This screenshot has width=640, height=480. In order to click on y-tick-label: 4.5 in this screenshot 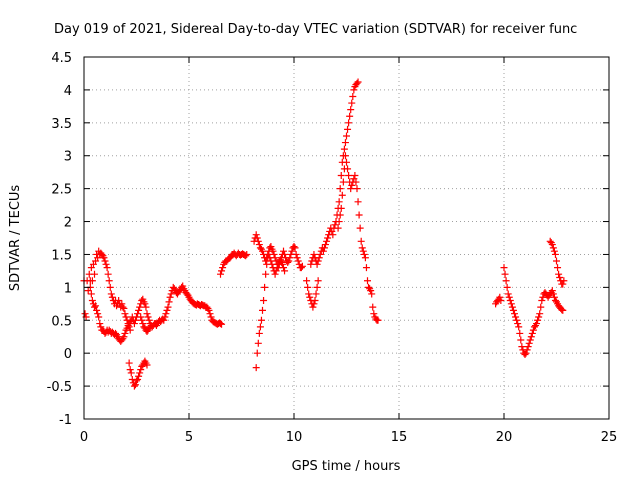, I will do `click(61, 58)`.